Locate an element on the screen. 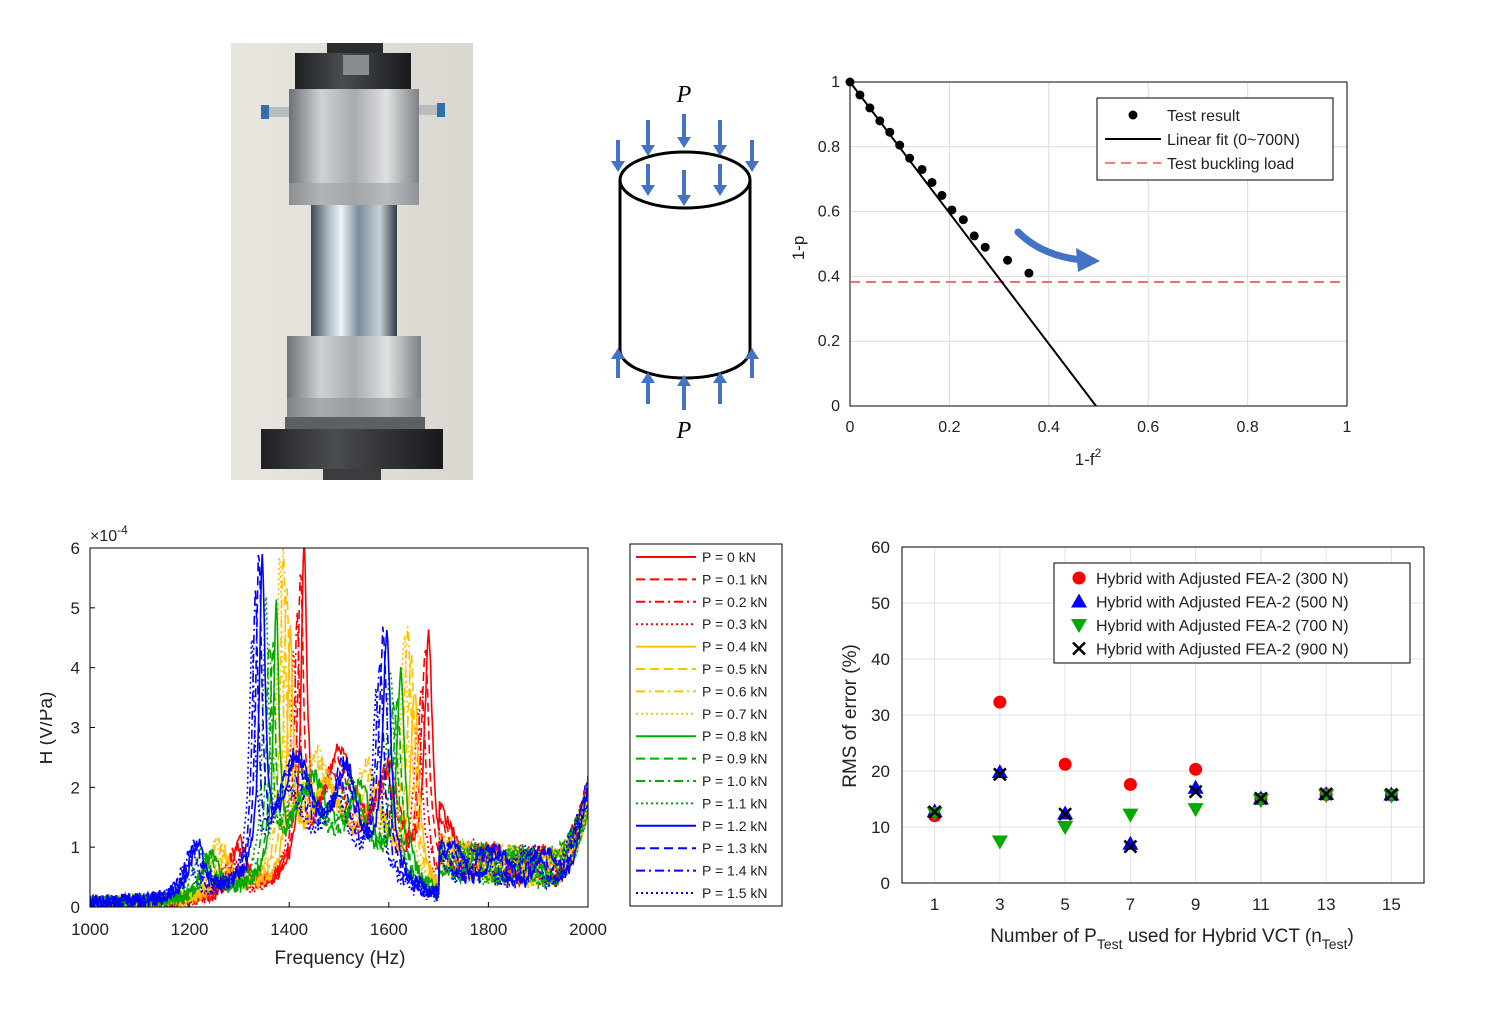  vct-ytick-label: 0.2 is located at coordinates (829, 341).